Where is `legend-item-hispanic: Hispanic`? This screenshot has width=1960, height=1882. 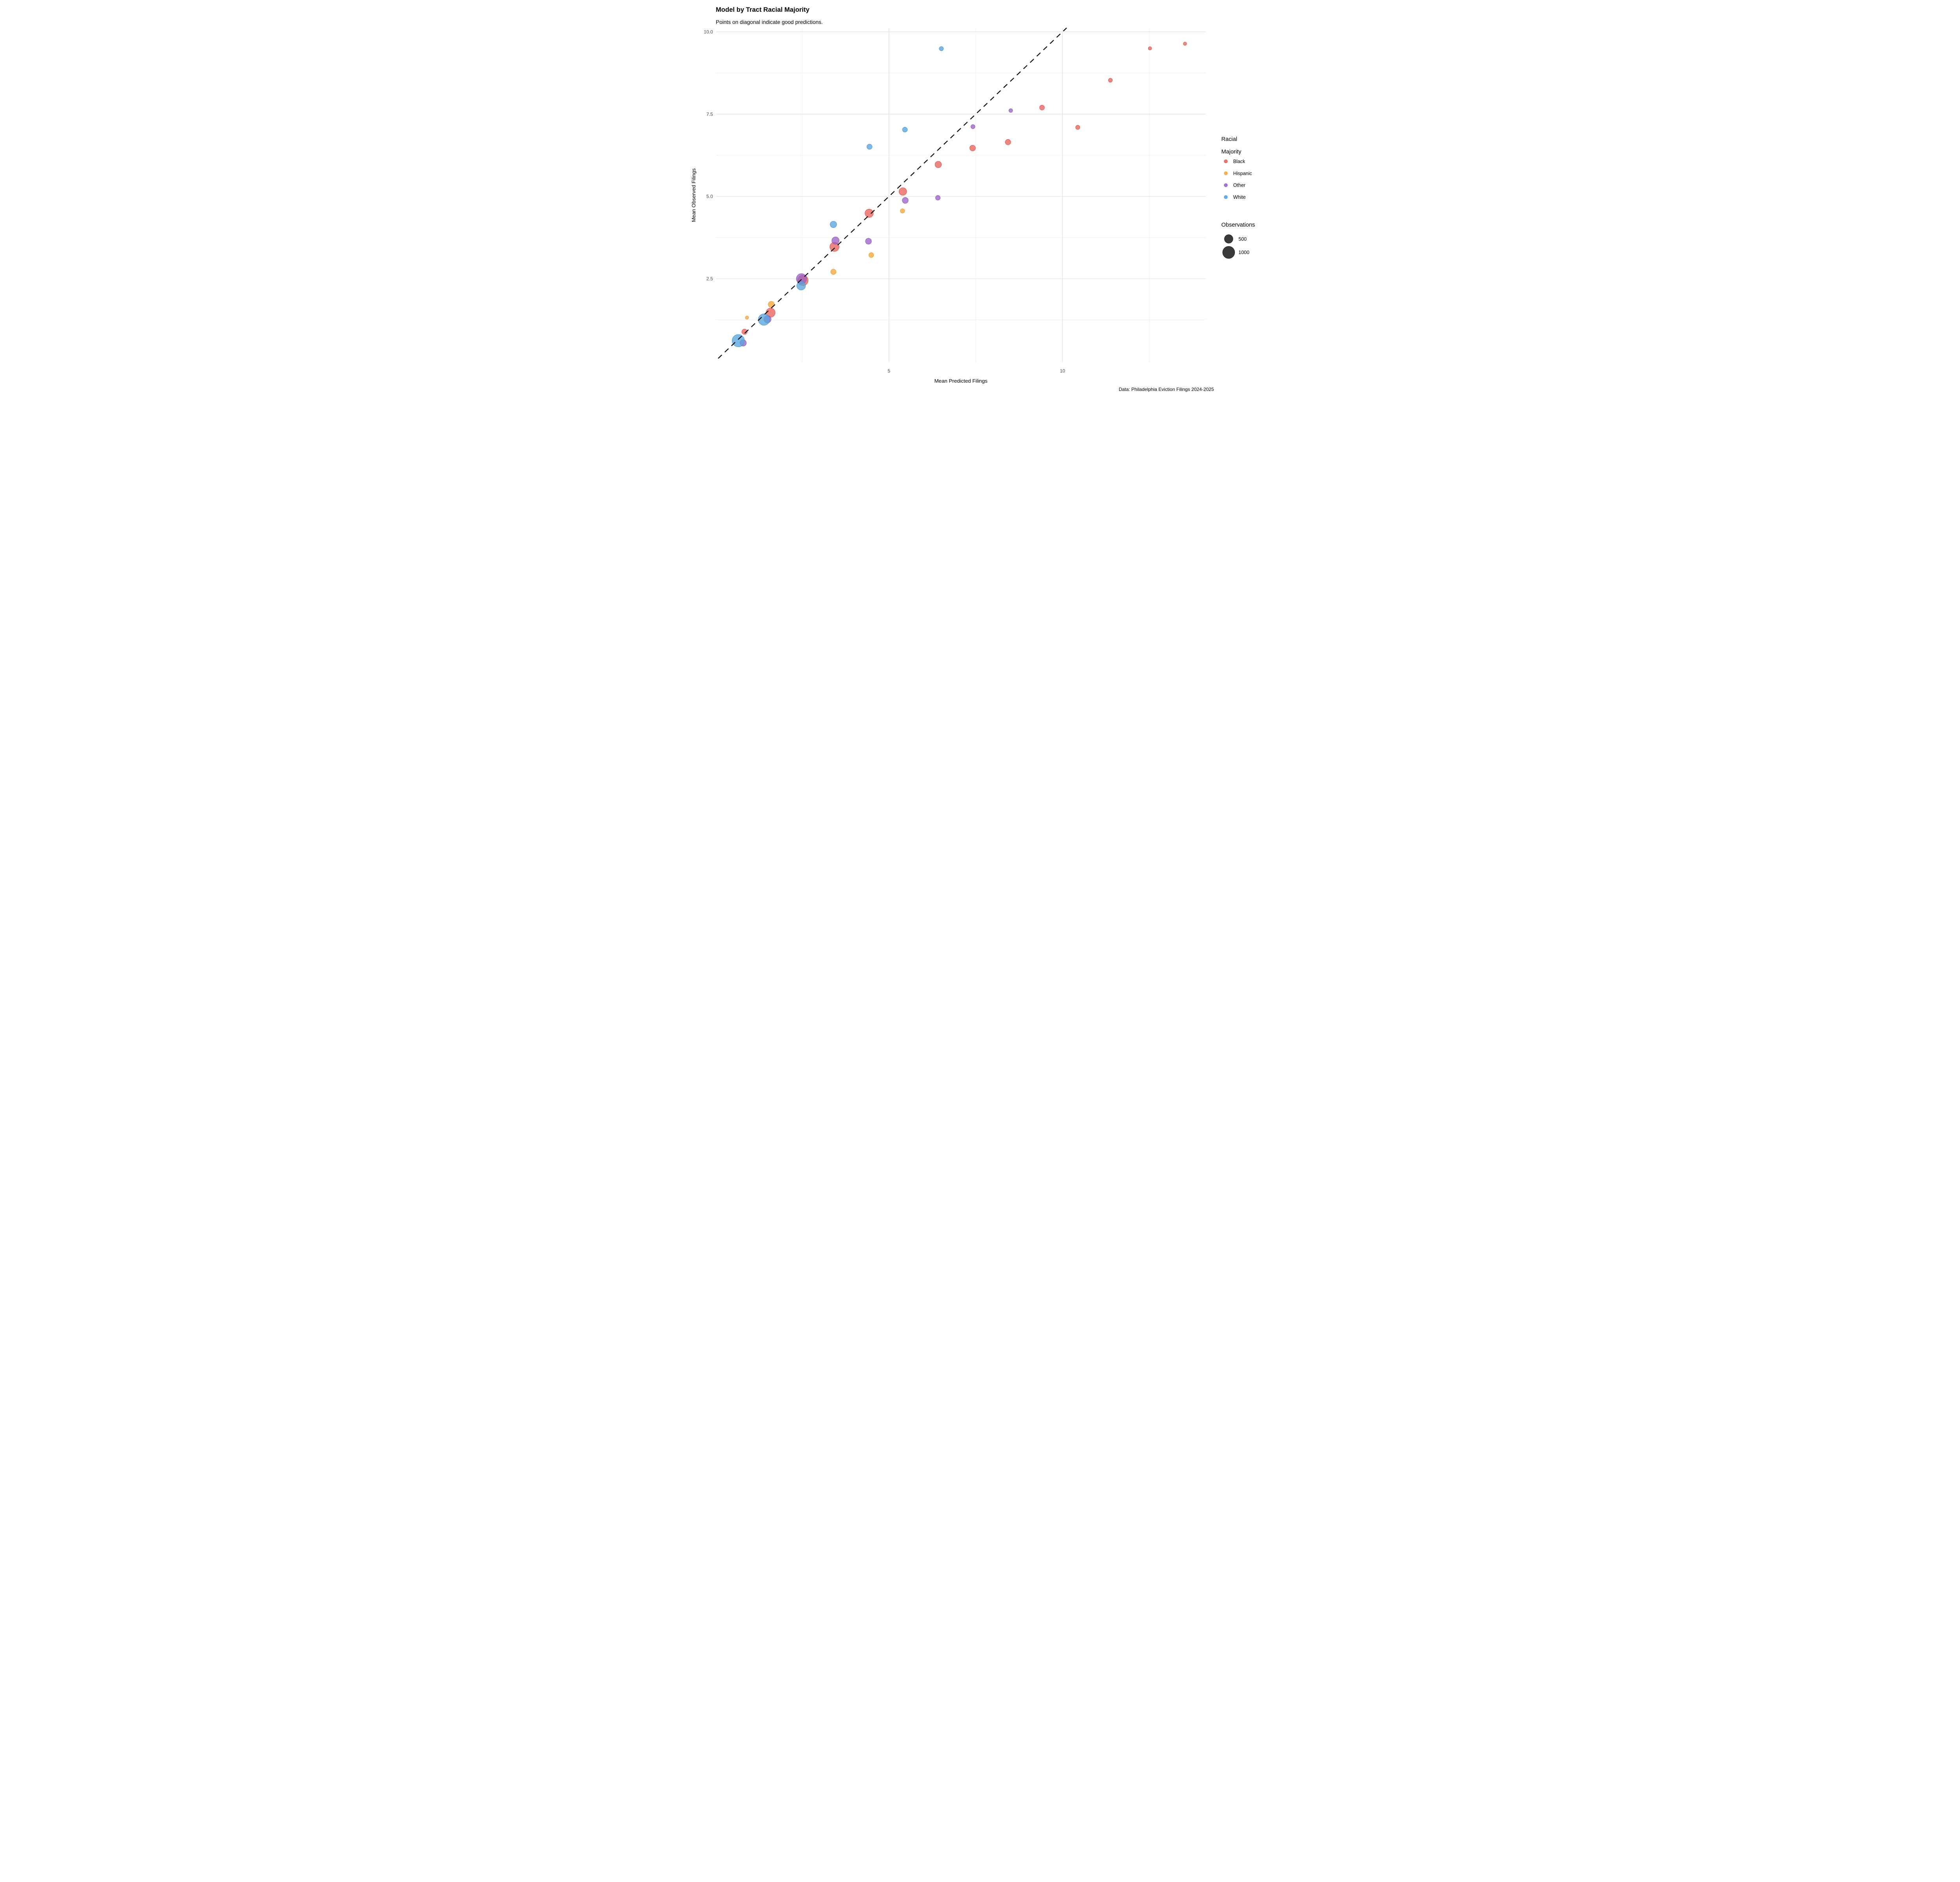 legend-item-hispanic: Hispanic is located at coordinates (1242, 173).